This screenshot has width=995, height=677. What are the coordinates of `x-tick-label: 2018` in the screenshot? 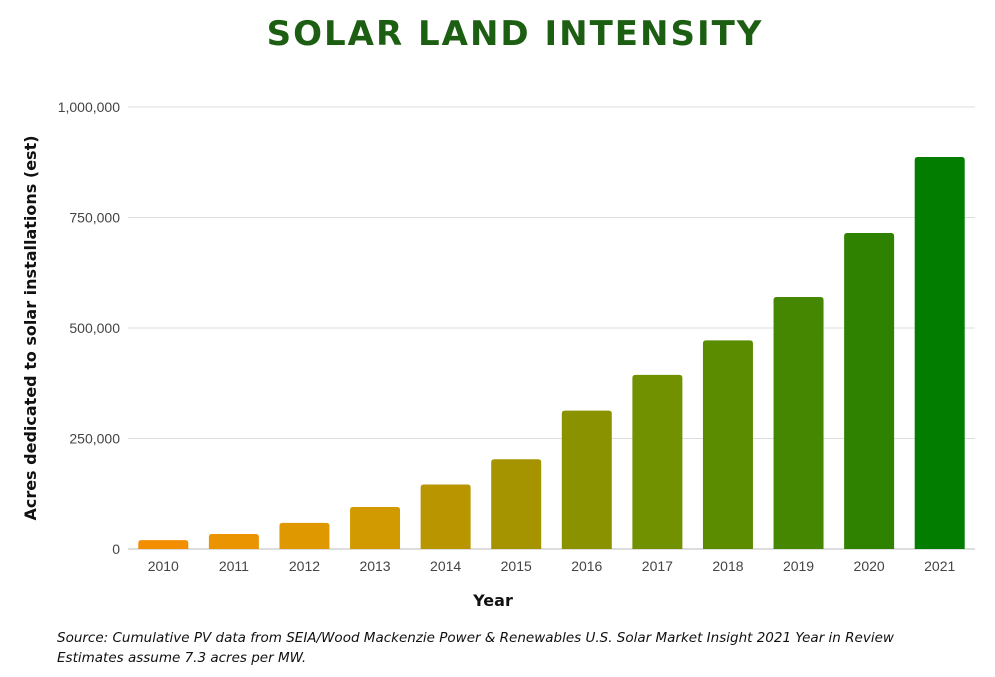 It's located at (727, 566).